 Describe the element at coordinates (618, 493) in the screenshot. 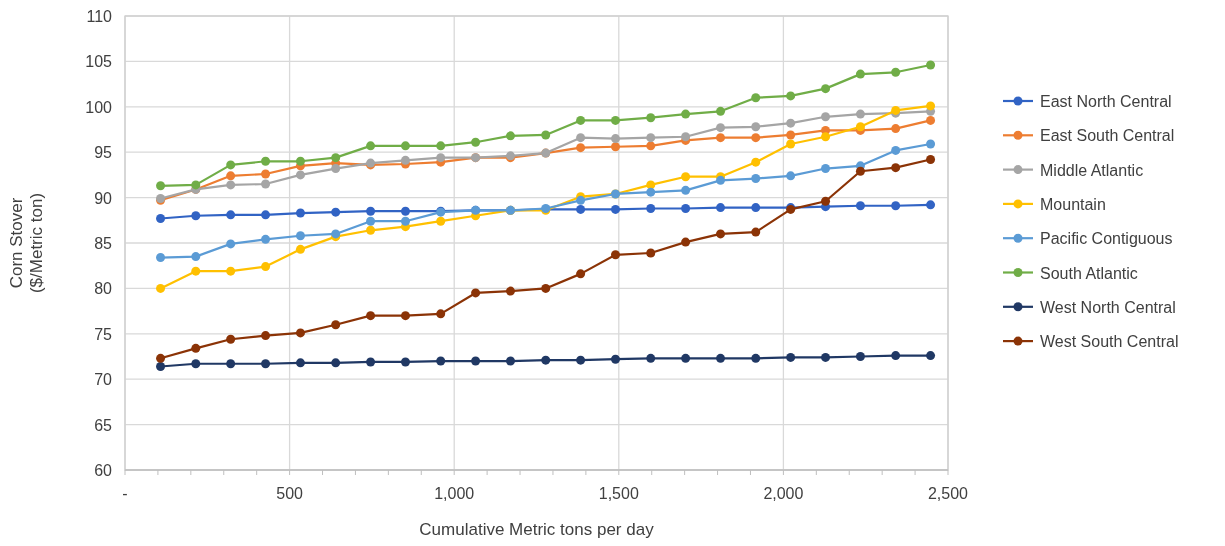

I see `x-tick-label: 1,500` at that location.